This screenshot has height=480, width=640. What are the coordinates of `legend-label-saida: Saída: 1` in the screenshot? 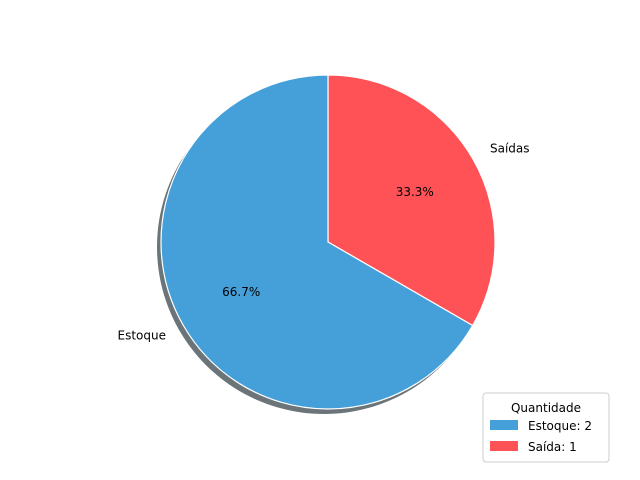 It's located at (552, 447).